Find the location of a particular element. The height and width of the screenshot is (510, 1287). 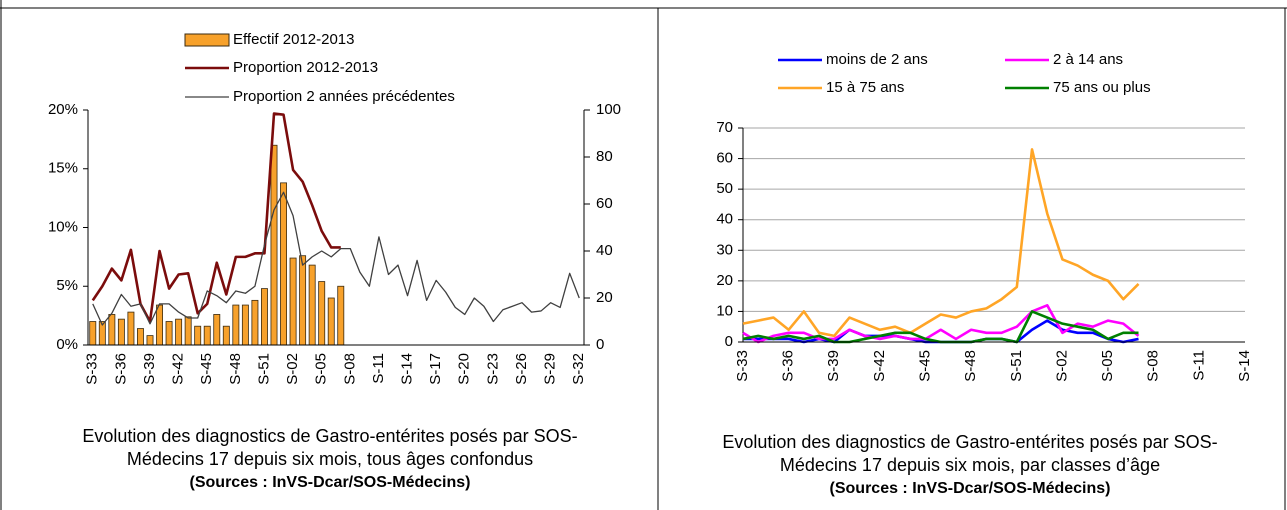

x-tick-label: S-29 is located at coordinates (550, 369).